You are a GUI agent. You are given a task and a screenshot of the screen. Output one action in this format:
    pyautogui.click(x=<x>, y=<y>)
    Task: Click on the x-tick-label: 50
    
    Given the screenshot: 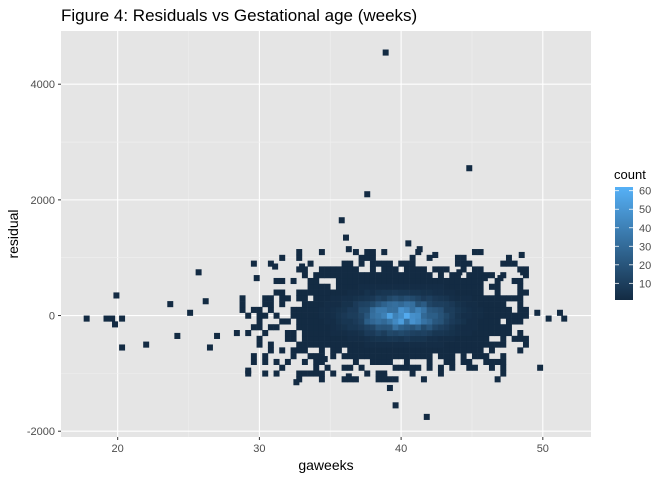 What is the action you would take?
    pyautogui.click(x=543, y=449)
    